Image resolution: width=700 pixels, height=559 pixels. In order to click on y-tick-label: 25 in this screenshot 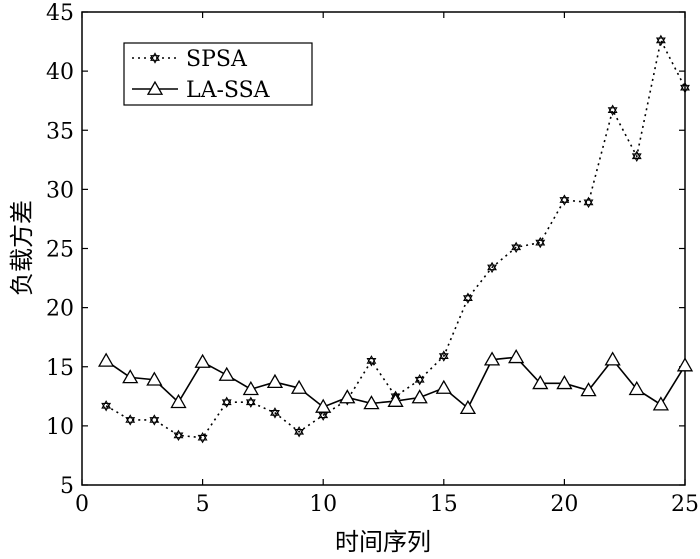, I will do `click(60, 250)`.